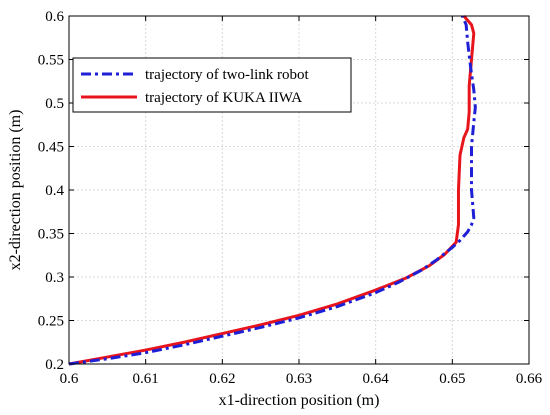 This screenshot has width=550, height=415. I want to click on x-tick-label: 0.6, so click(69, 379).